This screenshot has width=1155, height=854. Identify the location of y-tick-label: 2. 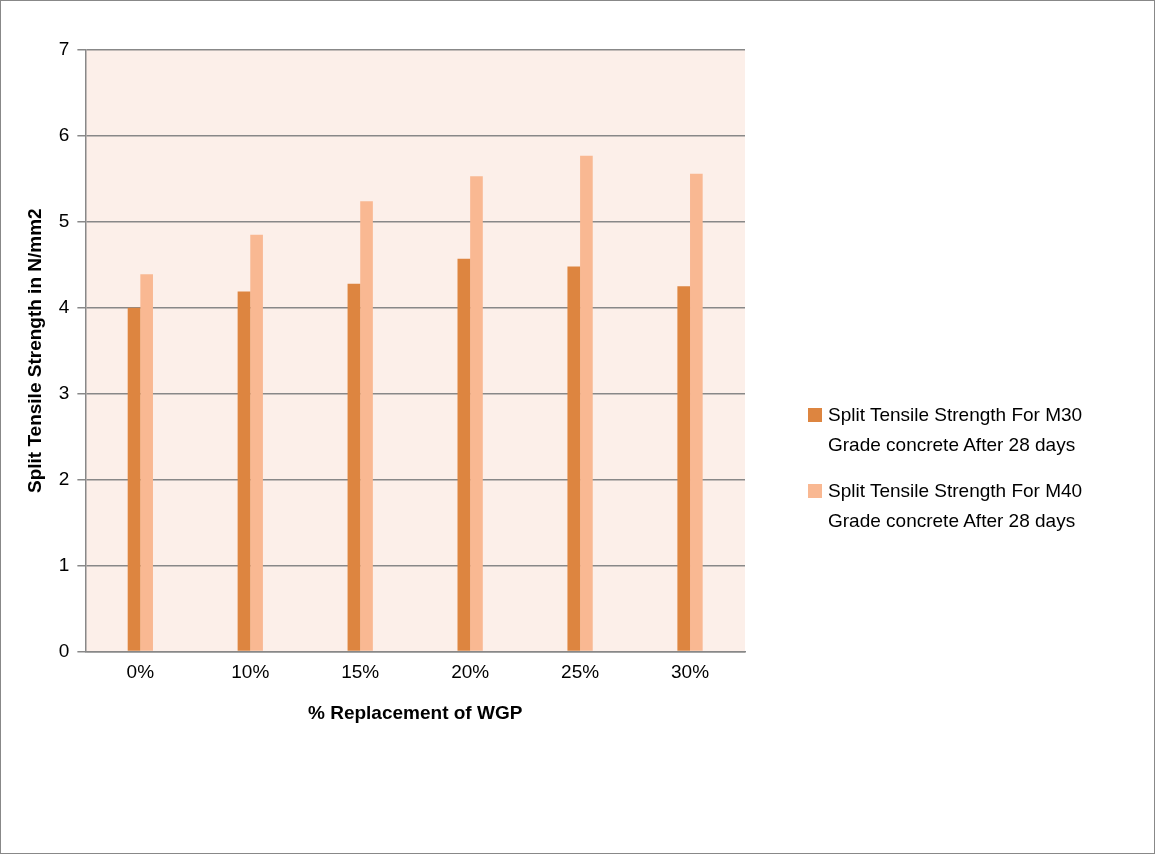
(64, 478).